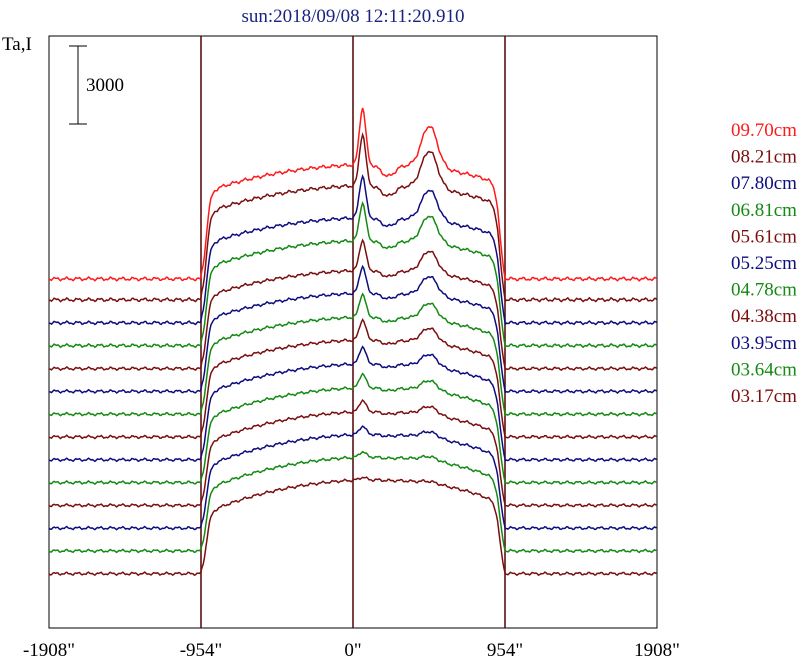 This screenshot has height=662, width=807. I want to click on legend-entry-5: 05.25cm, so click(764, 263).